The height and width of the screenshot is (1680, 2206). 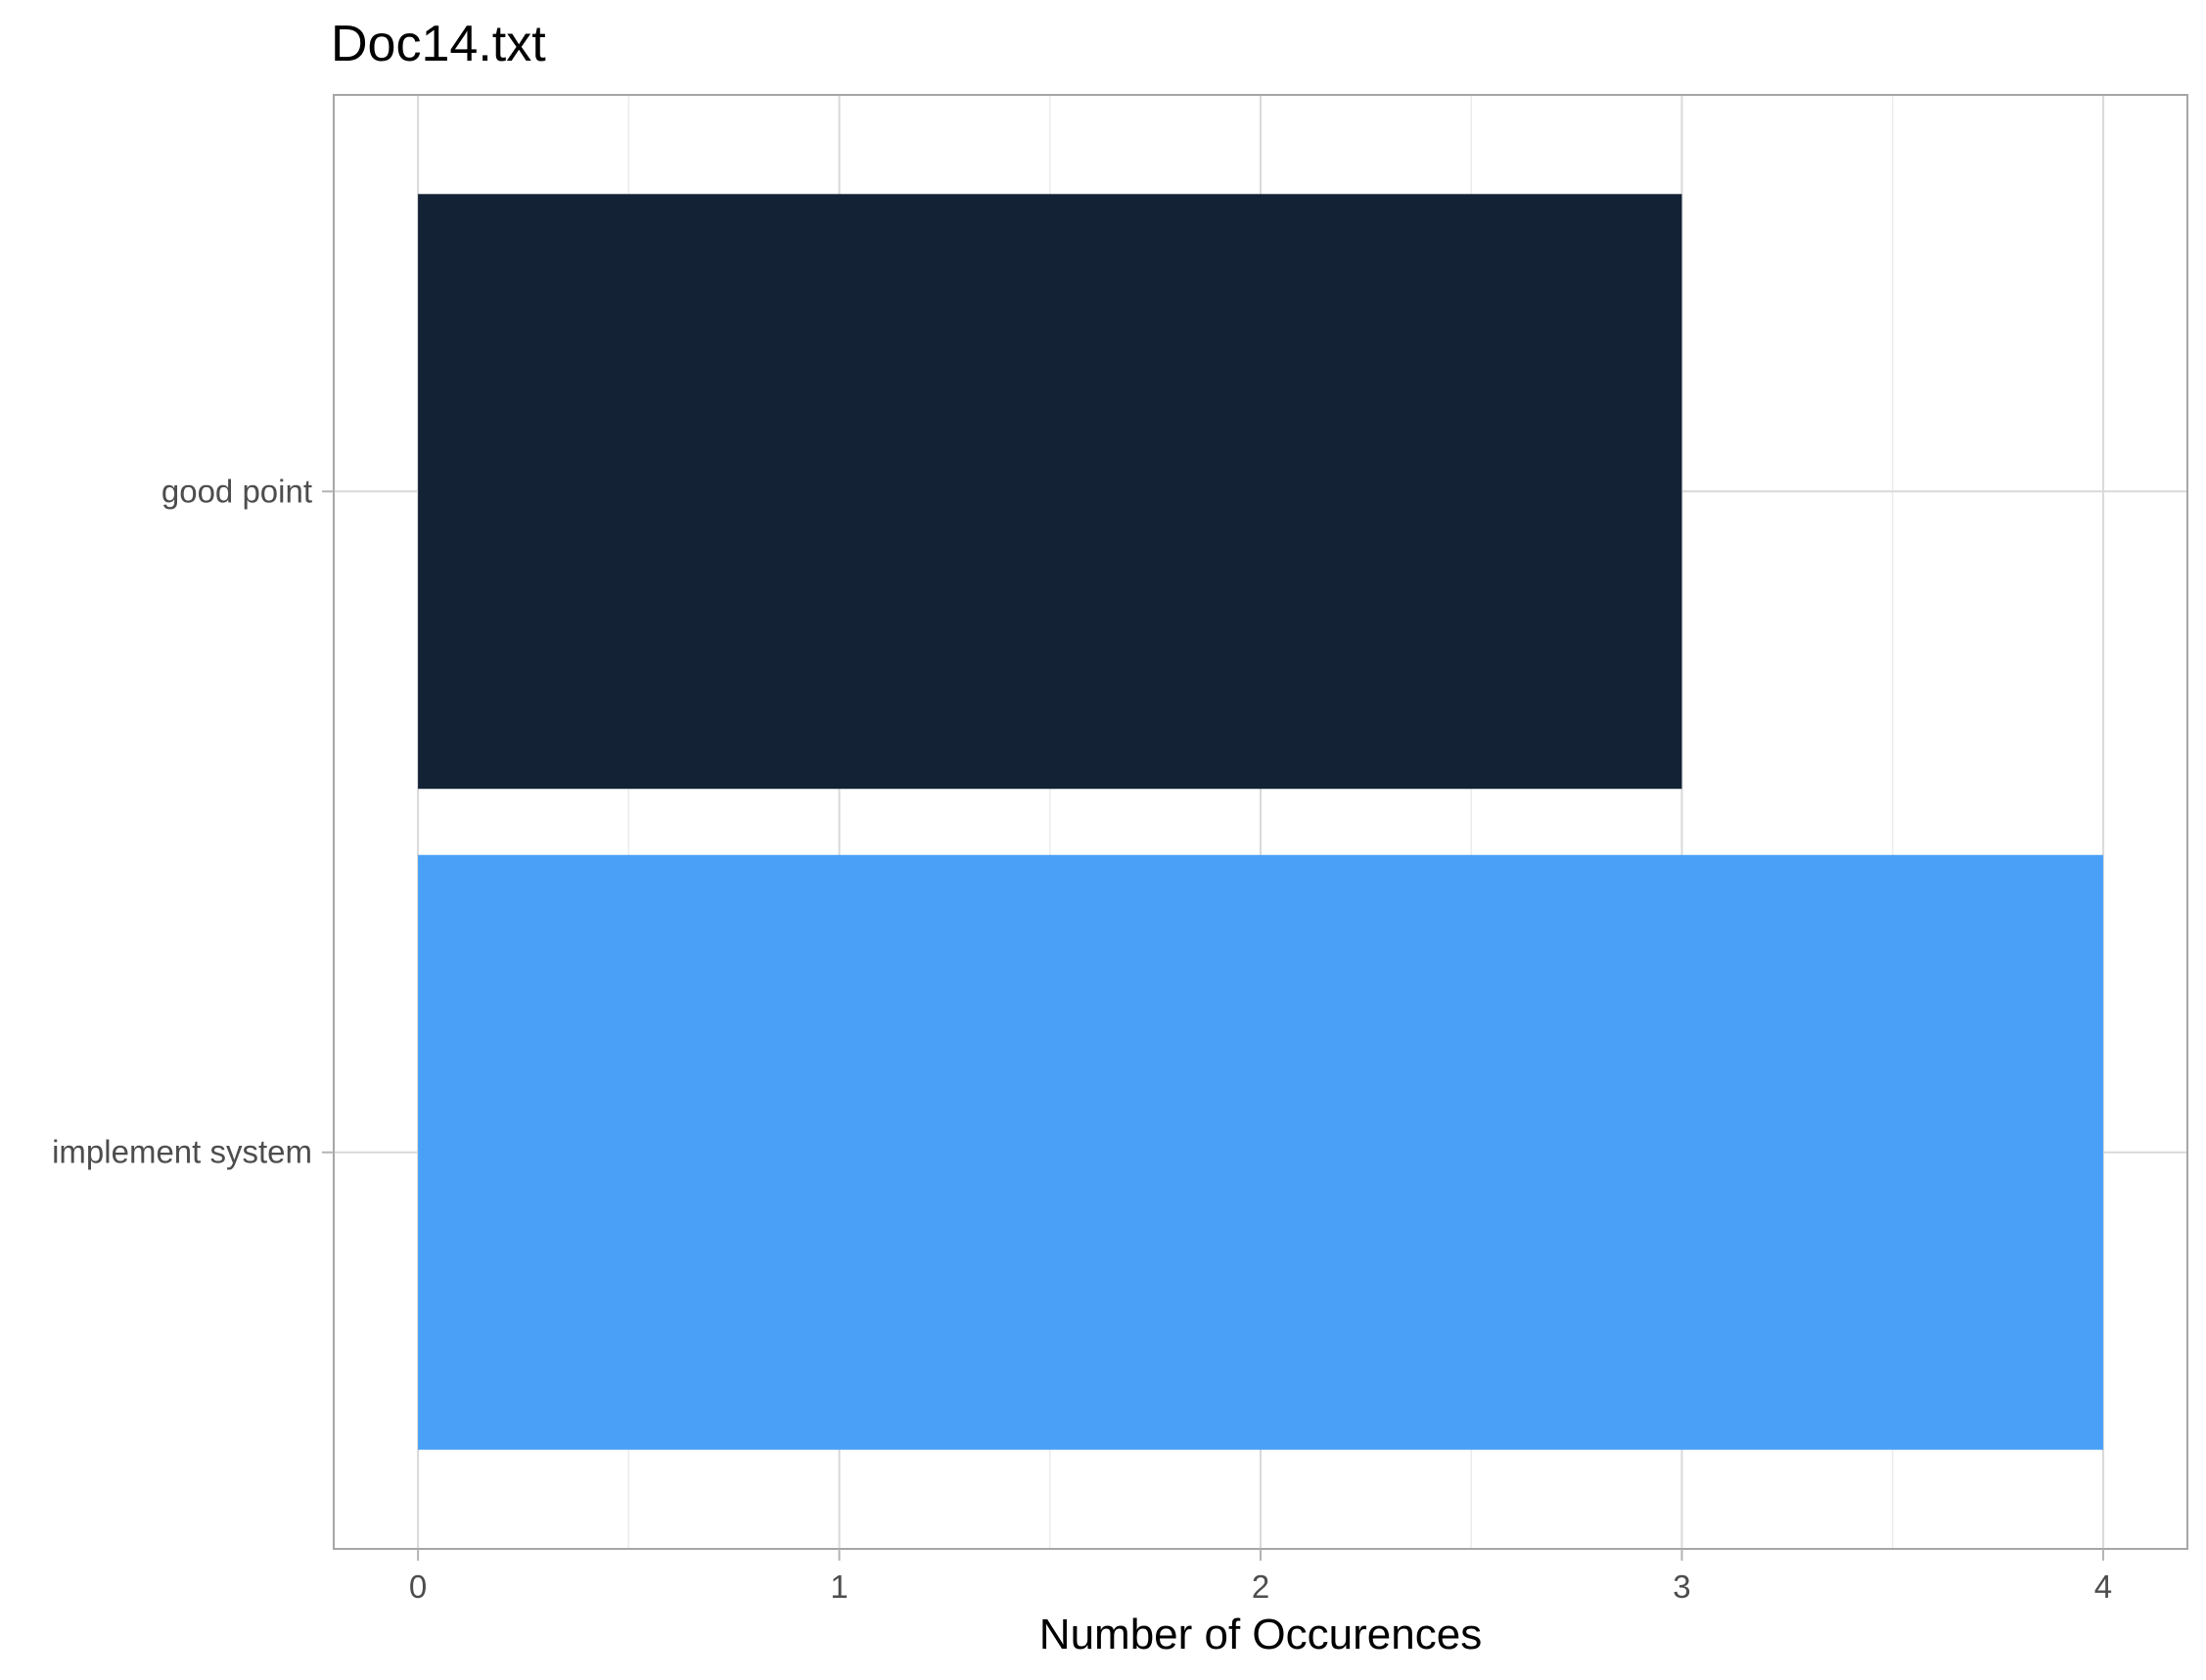 I want to click on chart-title: Doc14.txt, so click(x=438, y=44).